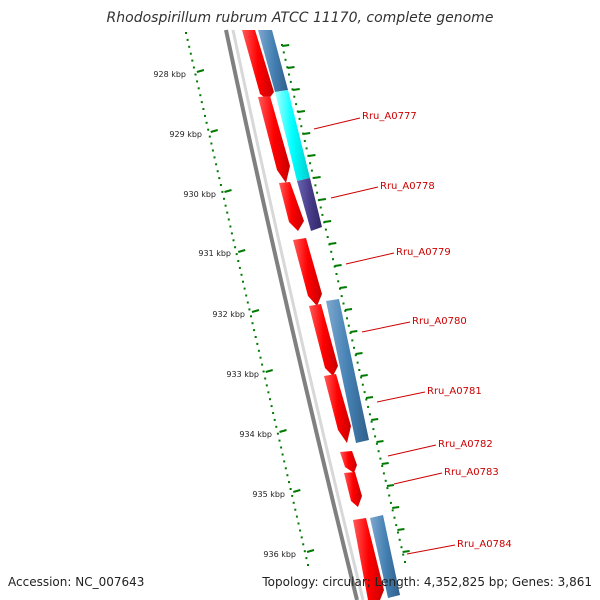 The height and width of the screenshot is (600, 600). Describe the element at coordinates (255, 434) in the screenshot. I see `ruler-tick-label: 934 kbp` at that location.